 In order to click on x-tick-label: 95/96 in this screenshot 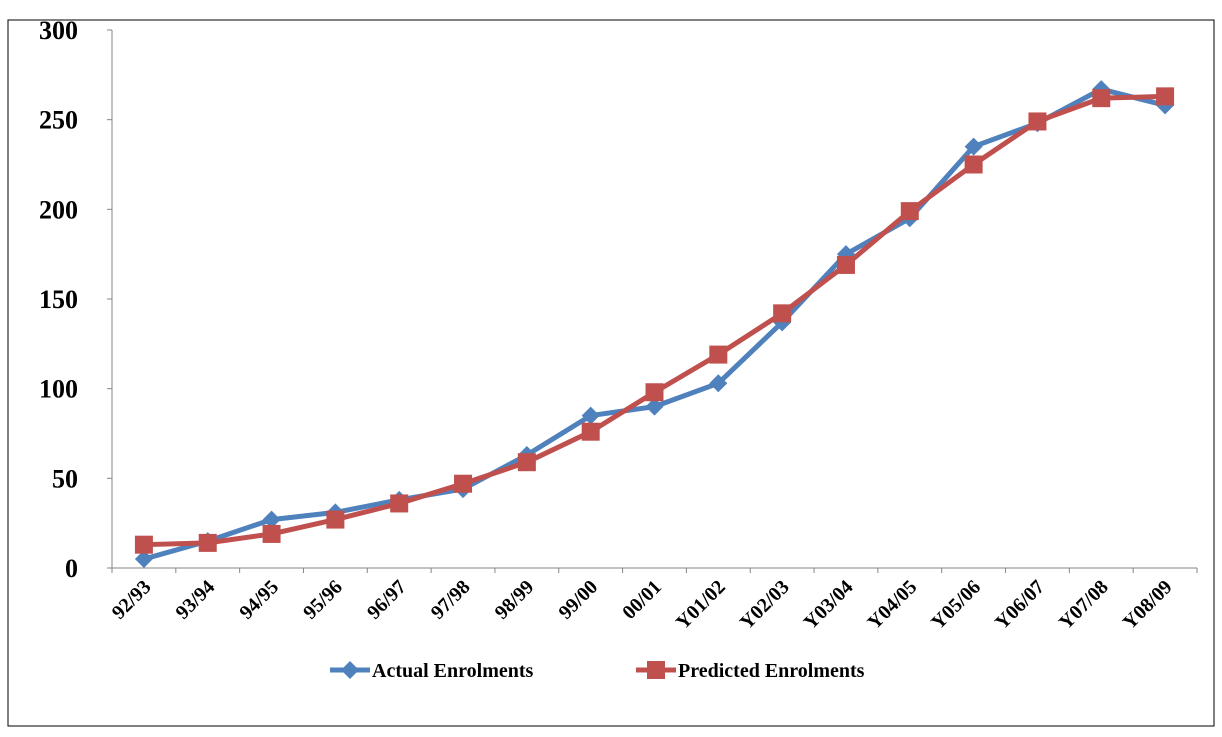, I will do `click(323, 600)`.